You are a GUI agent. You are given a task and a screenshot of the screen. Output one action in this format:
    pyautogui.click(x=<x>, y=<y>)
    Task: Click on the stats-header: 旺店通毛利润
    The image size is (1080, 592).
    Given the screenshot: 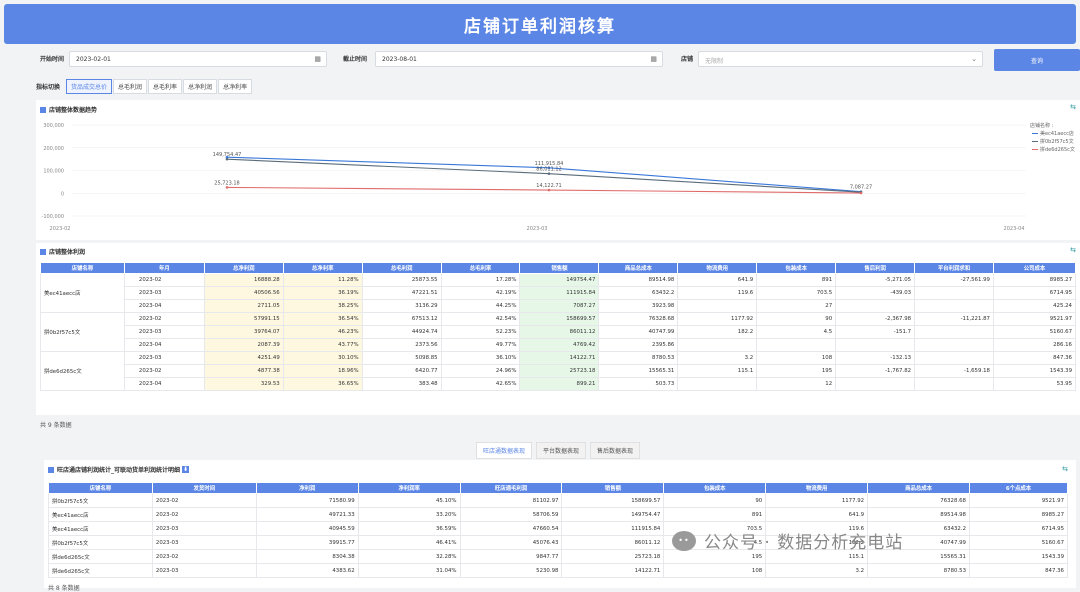 What is the action you would take?
    pyautogui.click(x=511, y=488)
    